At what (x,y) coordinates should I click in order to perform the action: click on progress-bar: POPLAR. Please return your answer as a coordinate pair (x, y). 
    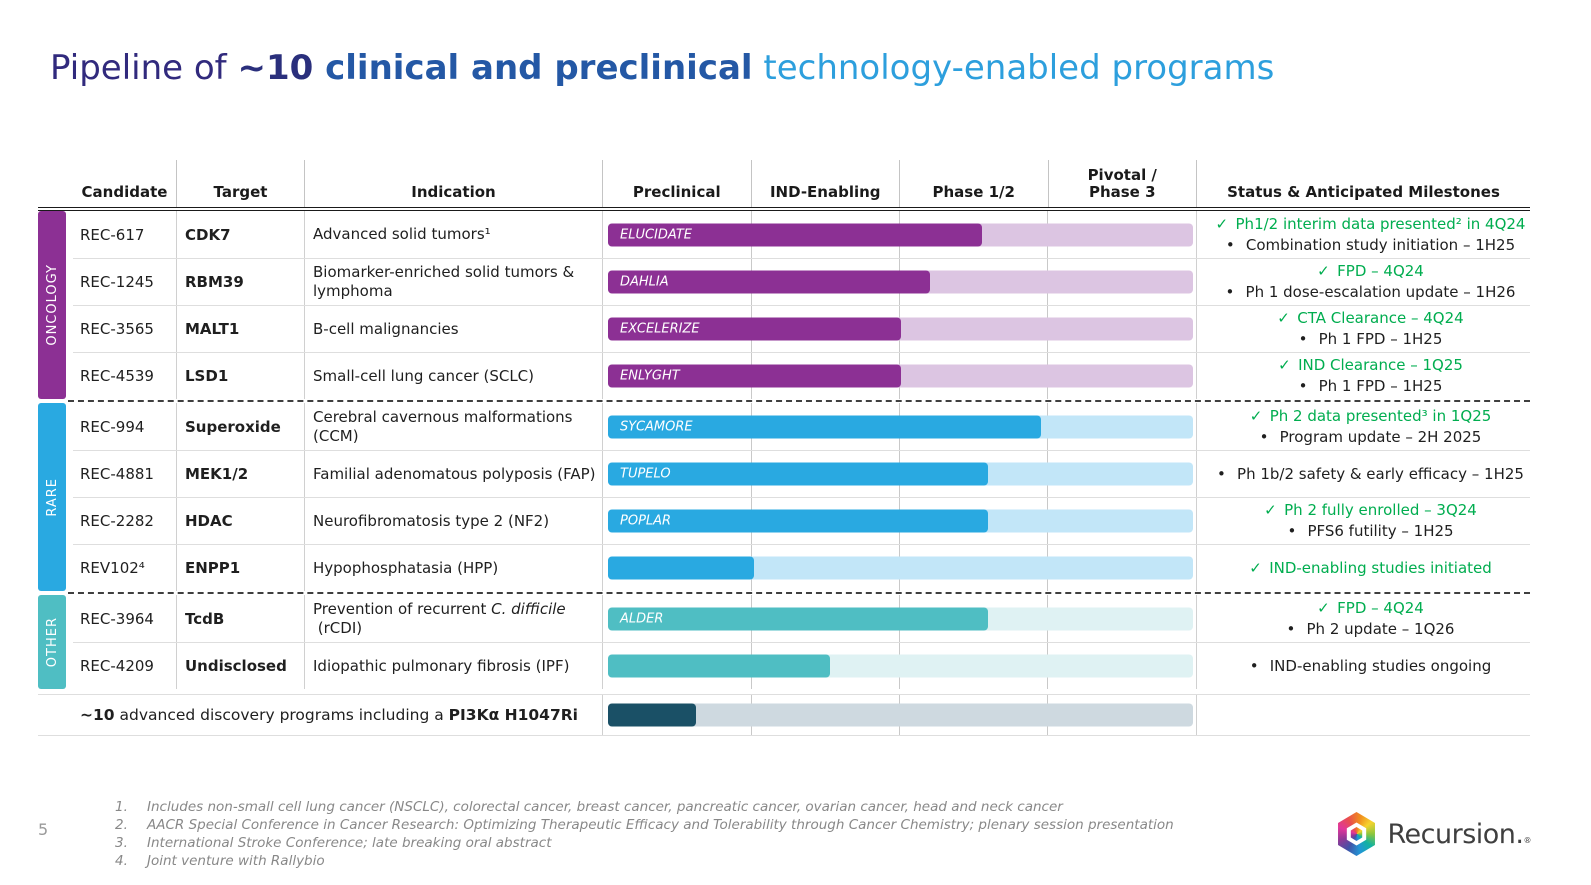
    Looking at the image, I should click on (798, 521).